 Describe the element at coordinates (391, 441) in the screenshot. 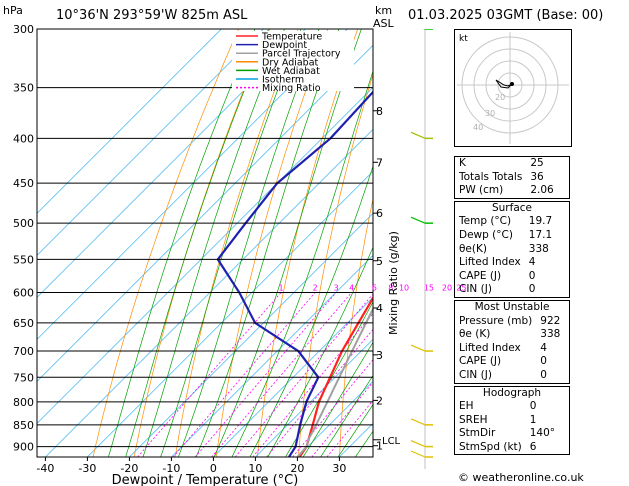

I see `lcl-label: LCL` at that location.